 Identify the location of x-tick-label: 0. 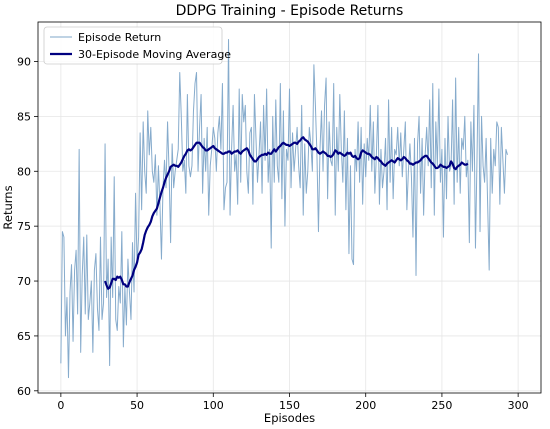
(60, 405).